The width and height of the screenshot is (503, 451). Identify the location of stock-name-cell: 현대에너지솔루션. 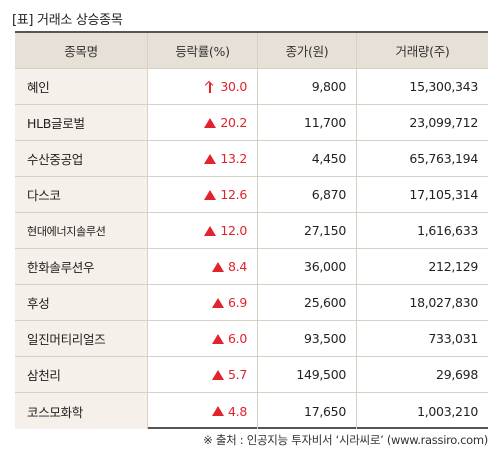
(81, 230).